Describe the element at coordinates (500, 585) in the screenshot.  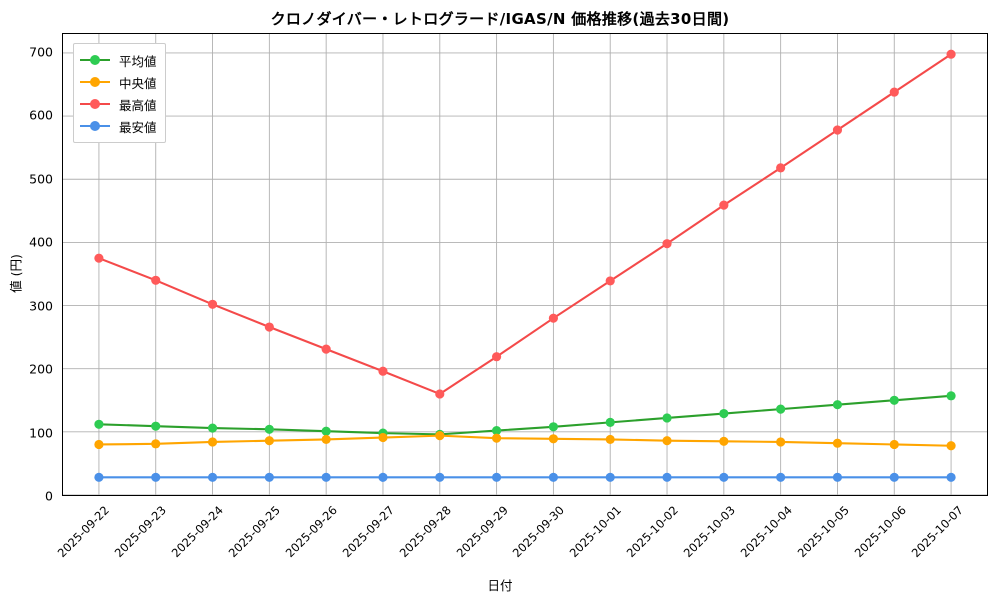
I see `x-axis-label: 日付` at that location.